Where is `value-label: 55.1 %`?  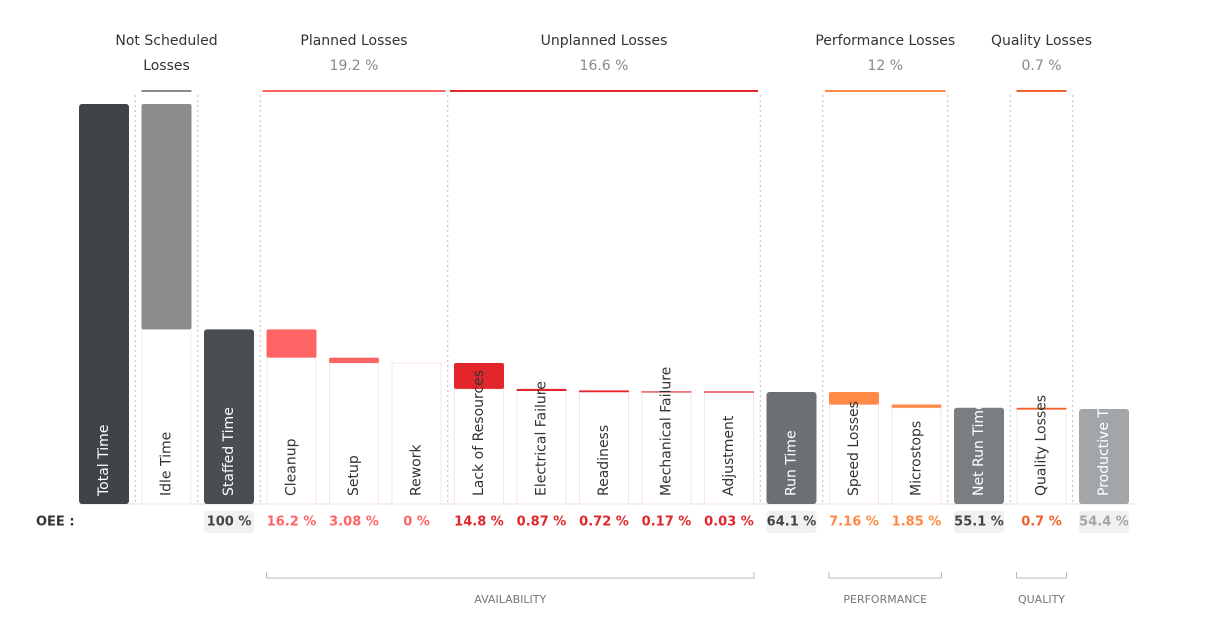 value-label: 55.1 % is located at coordinates (979, 522).